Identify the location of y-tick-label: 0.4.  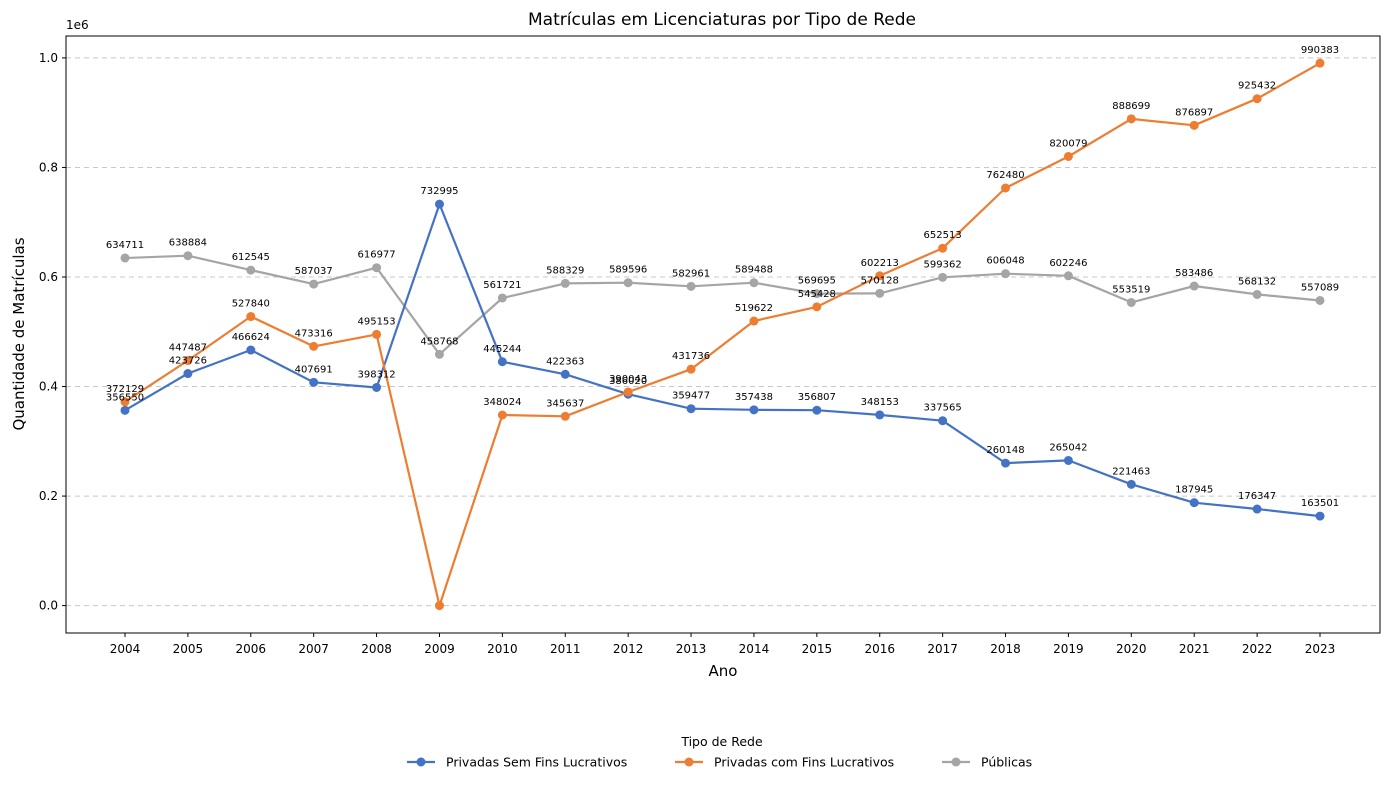
(48, 387).